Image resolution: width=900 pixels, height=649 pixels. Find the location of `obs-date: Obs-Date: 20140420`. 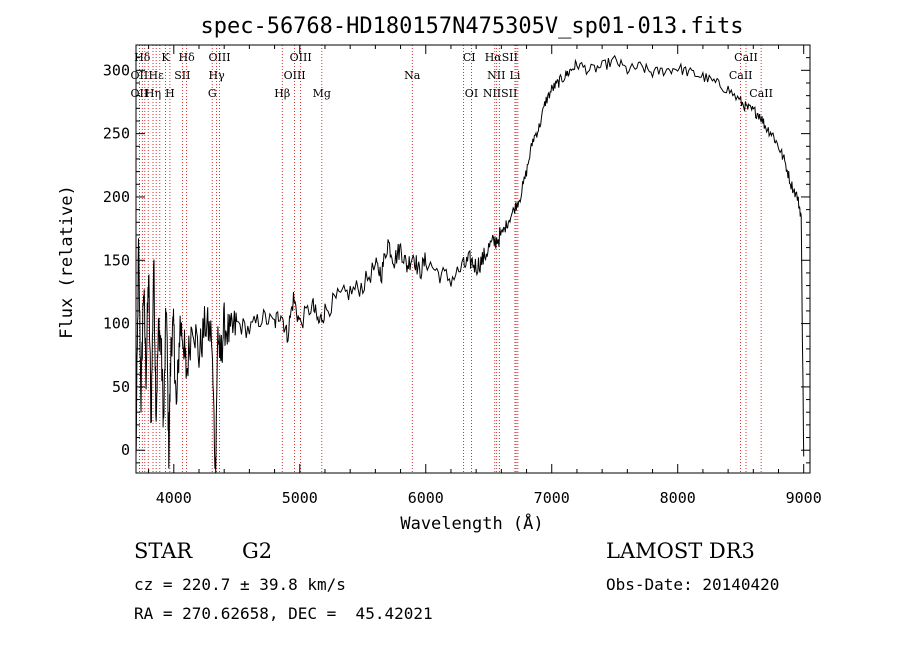

obs-date: Obs-Date: 20140420 is located at coordinates (693, 584).